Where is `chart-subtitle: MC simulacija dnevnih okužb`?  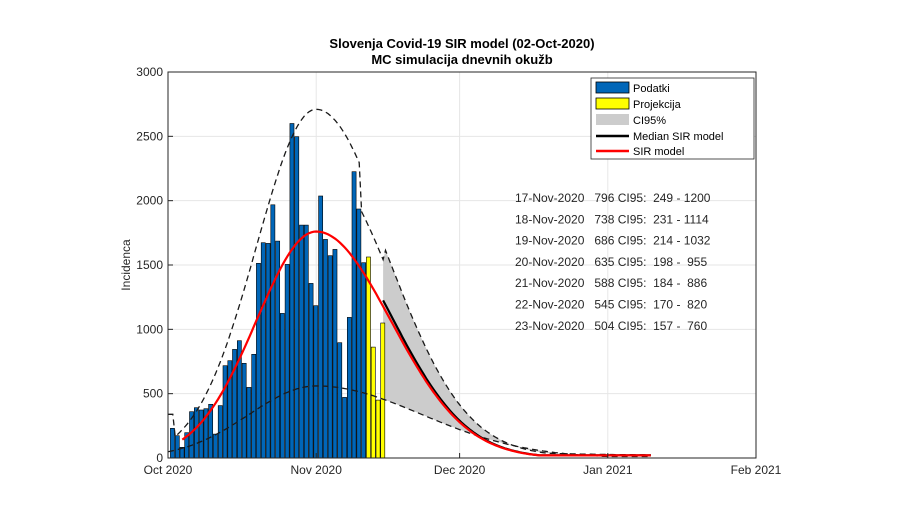 chart-subtitle: MC simulacija dnevnih okužb is located at coordinates (461, 59).